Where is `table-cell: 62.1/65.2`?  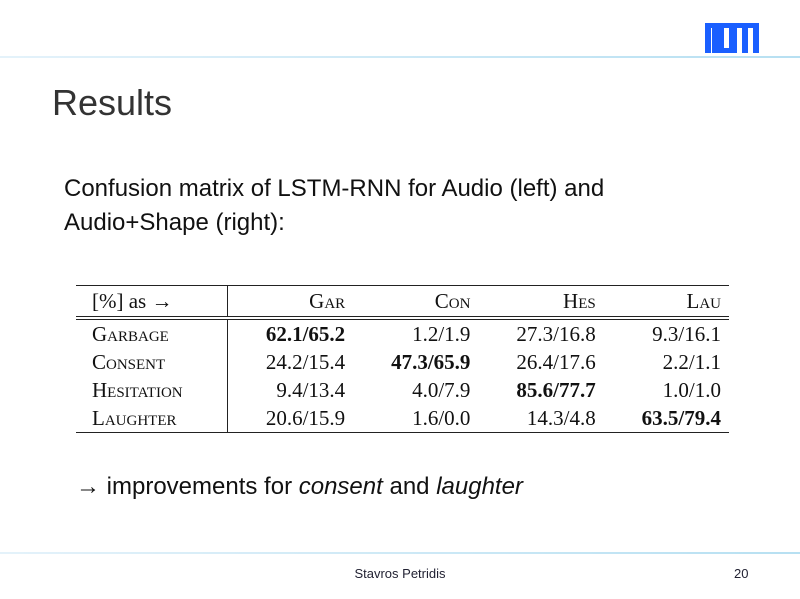 table-cell: 62.1/65.2 is located at coordinates (305, 333).